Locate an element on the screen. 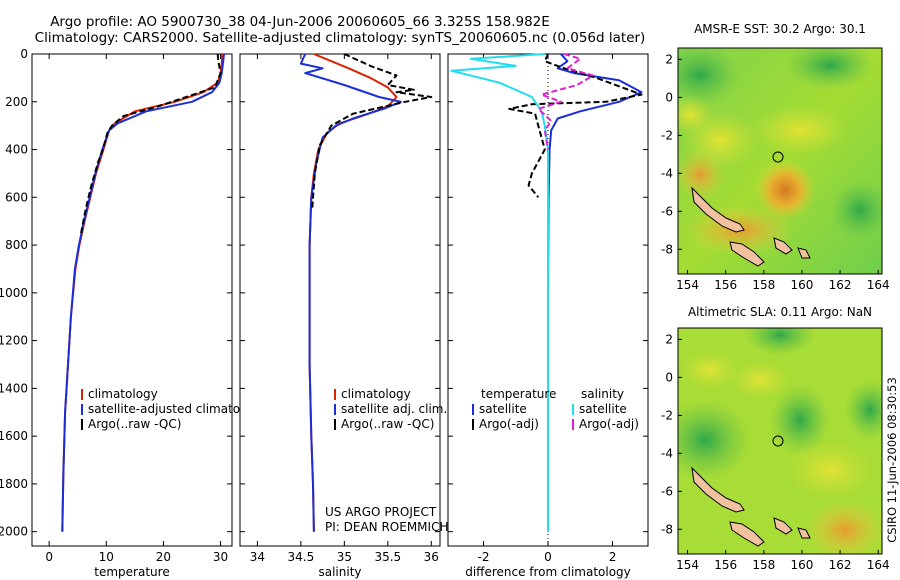  x-tick-label: 20 is located at coordinates (163, 557).